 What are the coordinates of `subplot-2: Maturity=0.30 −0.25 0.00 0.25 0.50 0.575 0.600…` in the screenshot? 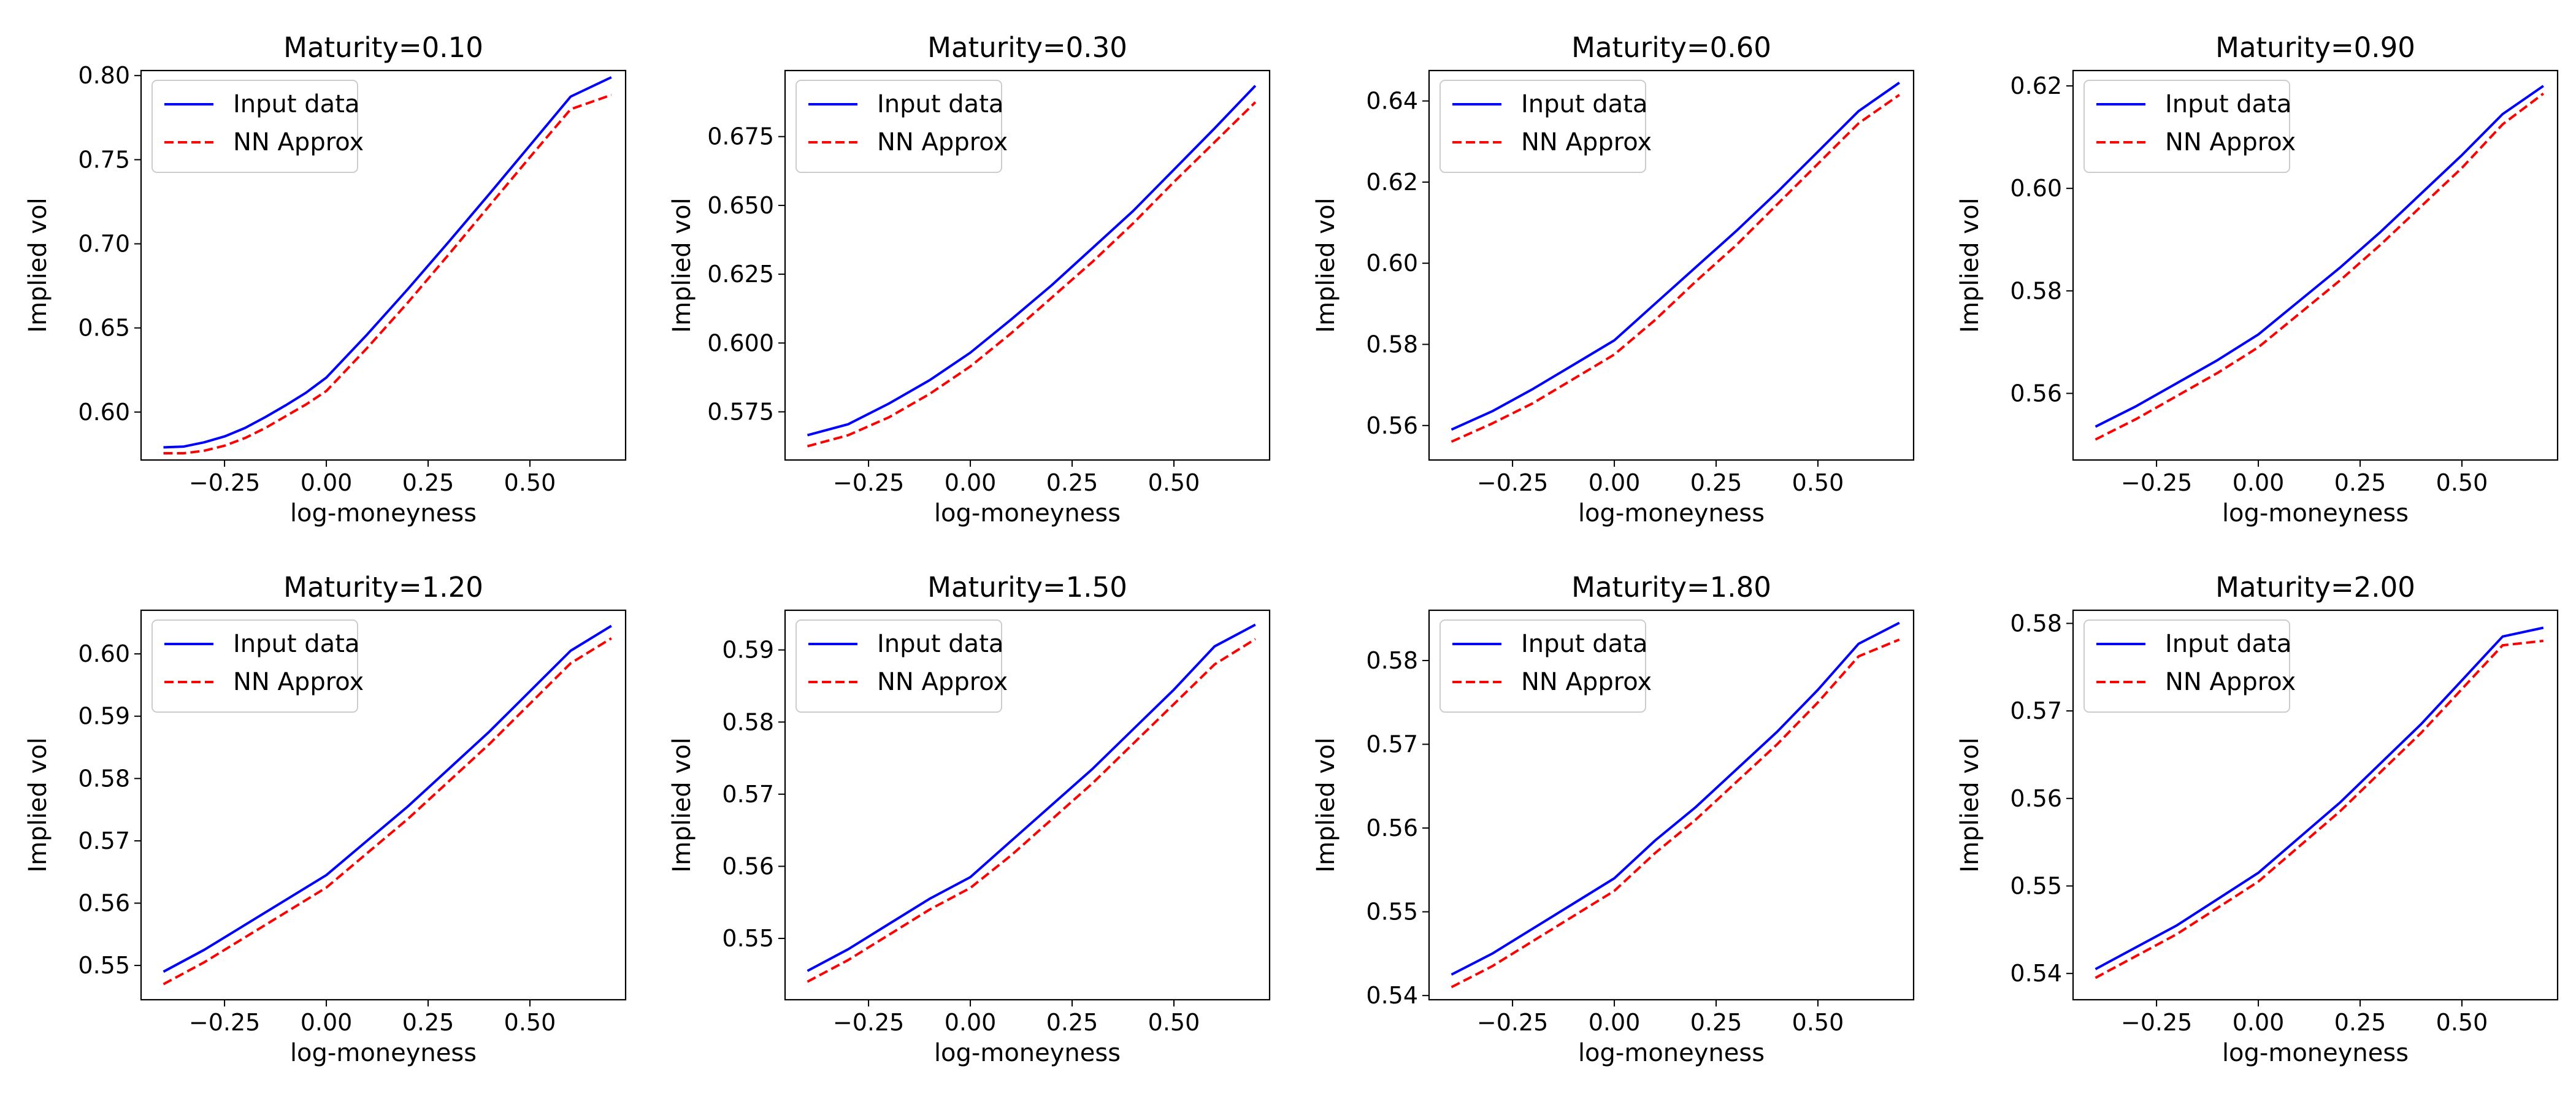 It's located at (969, 279).